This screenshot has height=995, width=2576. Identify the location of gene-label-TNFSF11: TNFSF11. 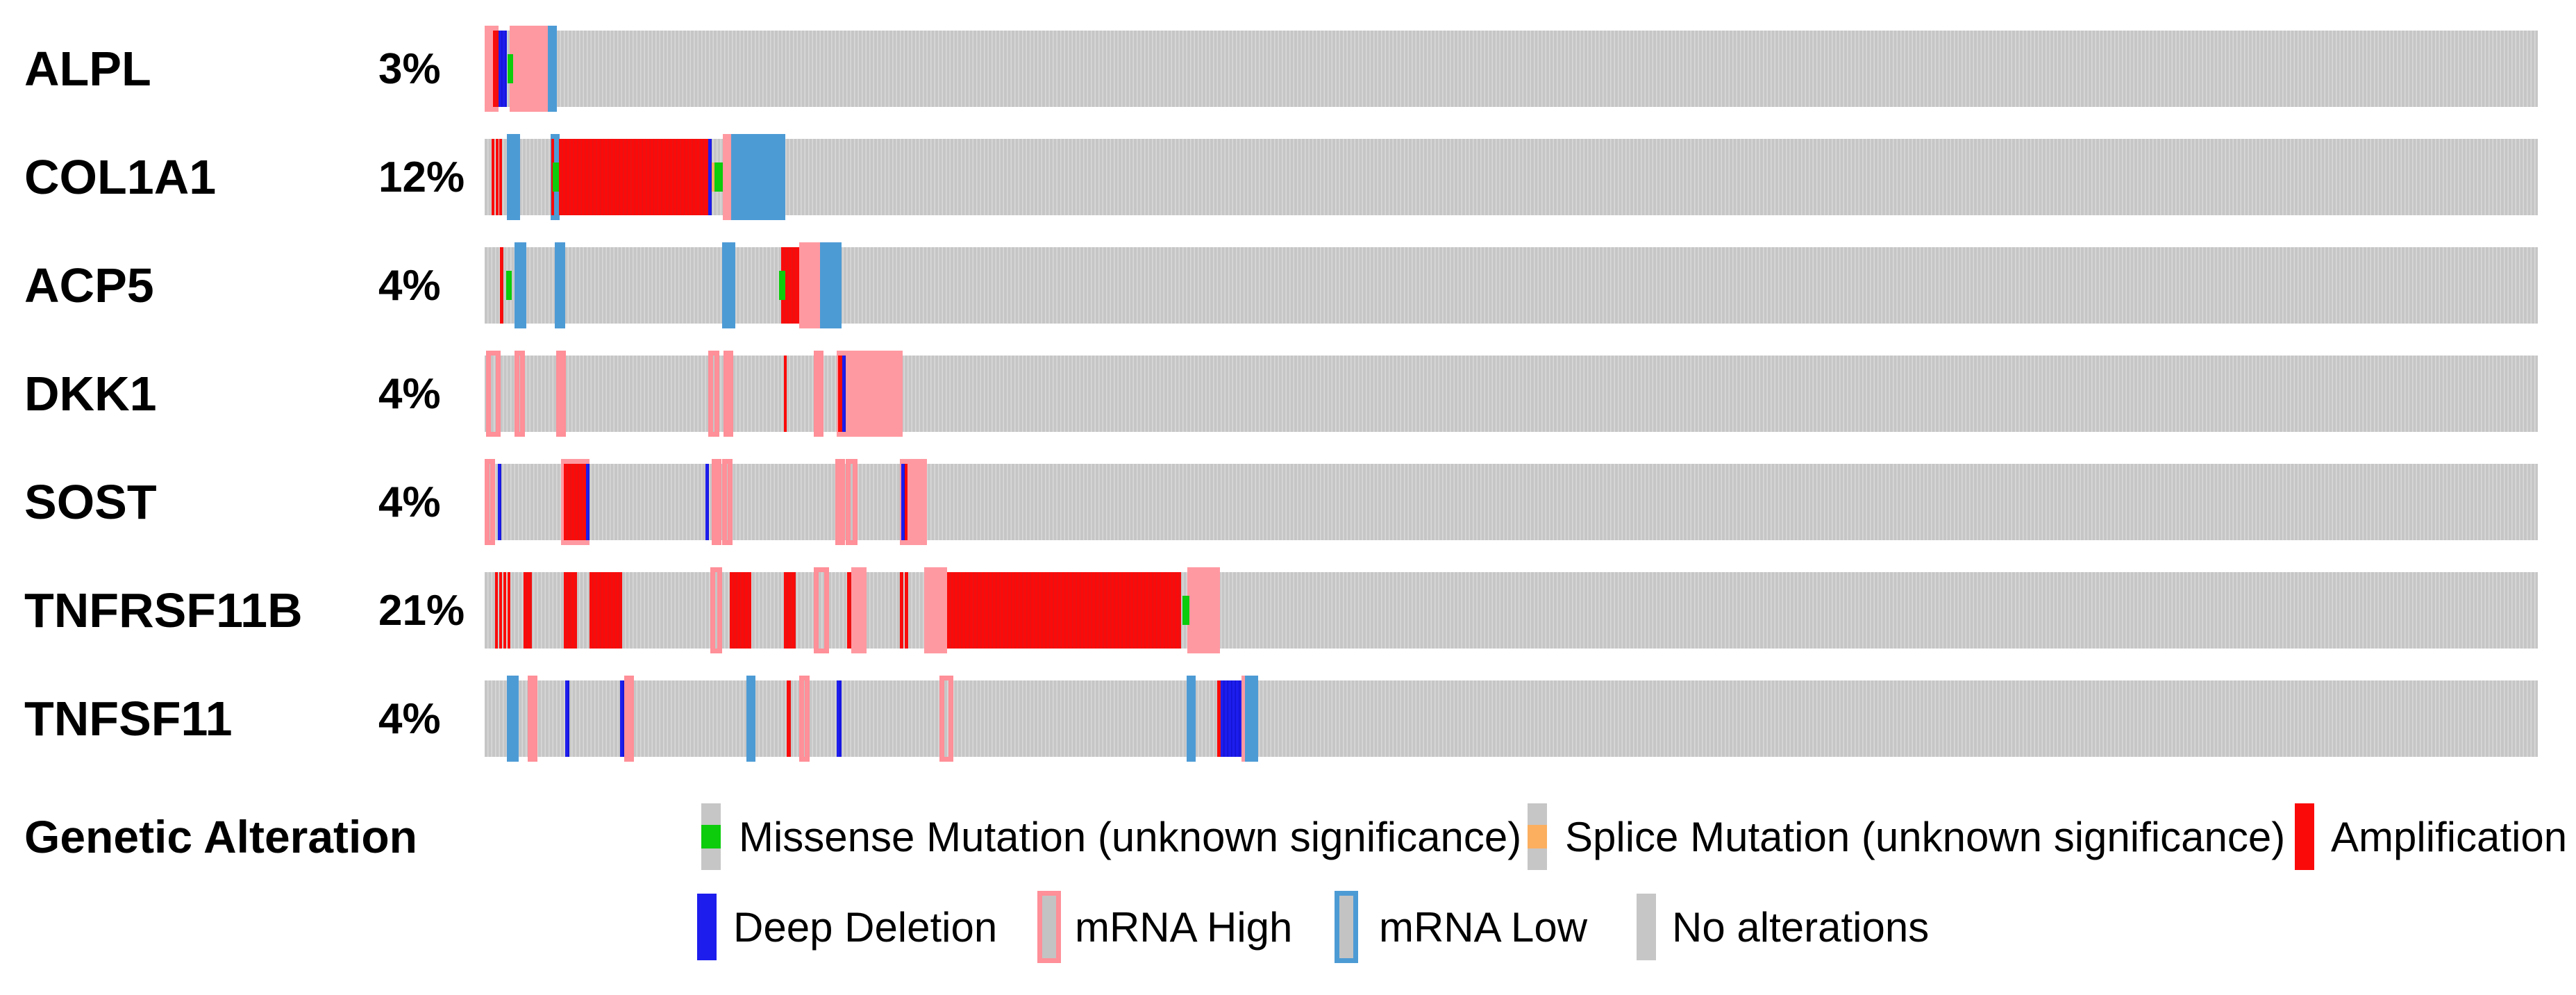
(128, 719).